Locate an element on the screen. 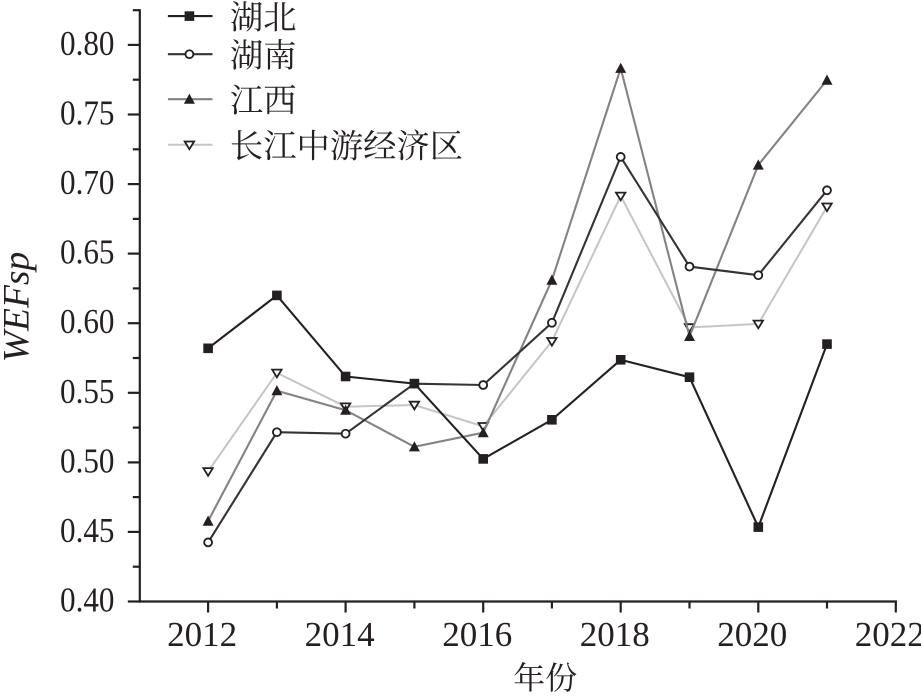 The width and height of the screenshot is (921, 699). svg-text: 0.65 is located at coordinates (87, 252).